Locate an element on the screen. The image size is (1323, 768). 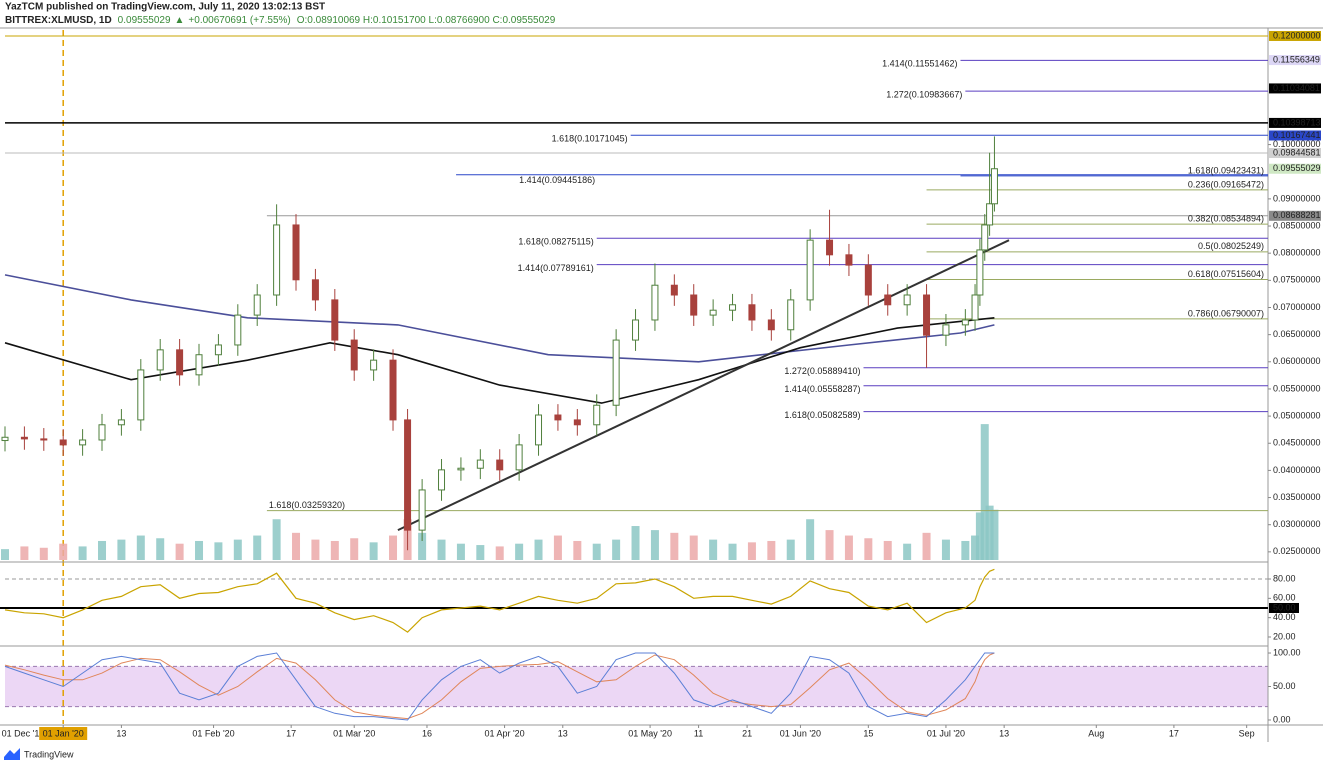
rsi-line is located at coordinates (499, 600).